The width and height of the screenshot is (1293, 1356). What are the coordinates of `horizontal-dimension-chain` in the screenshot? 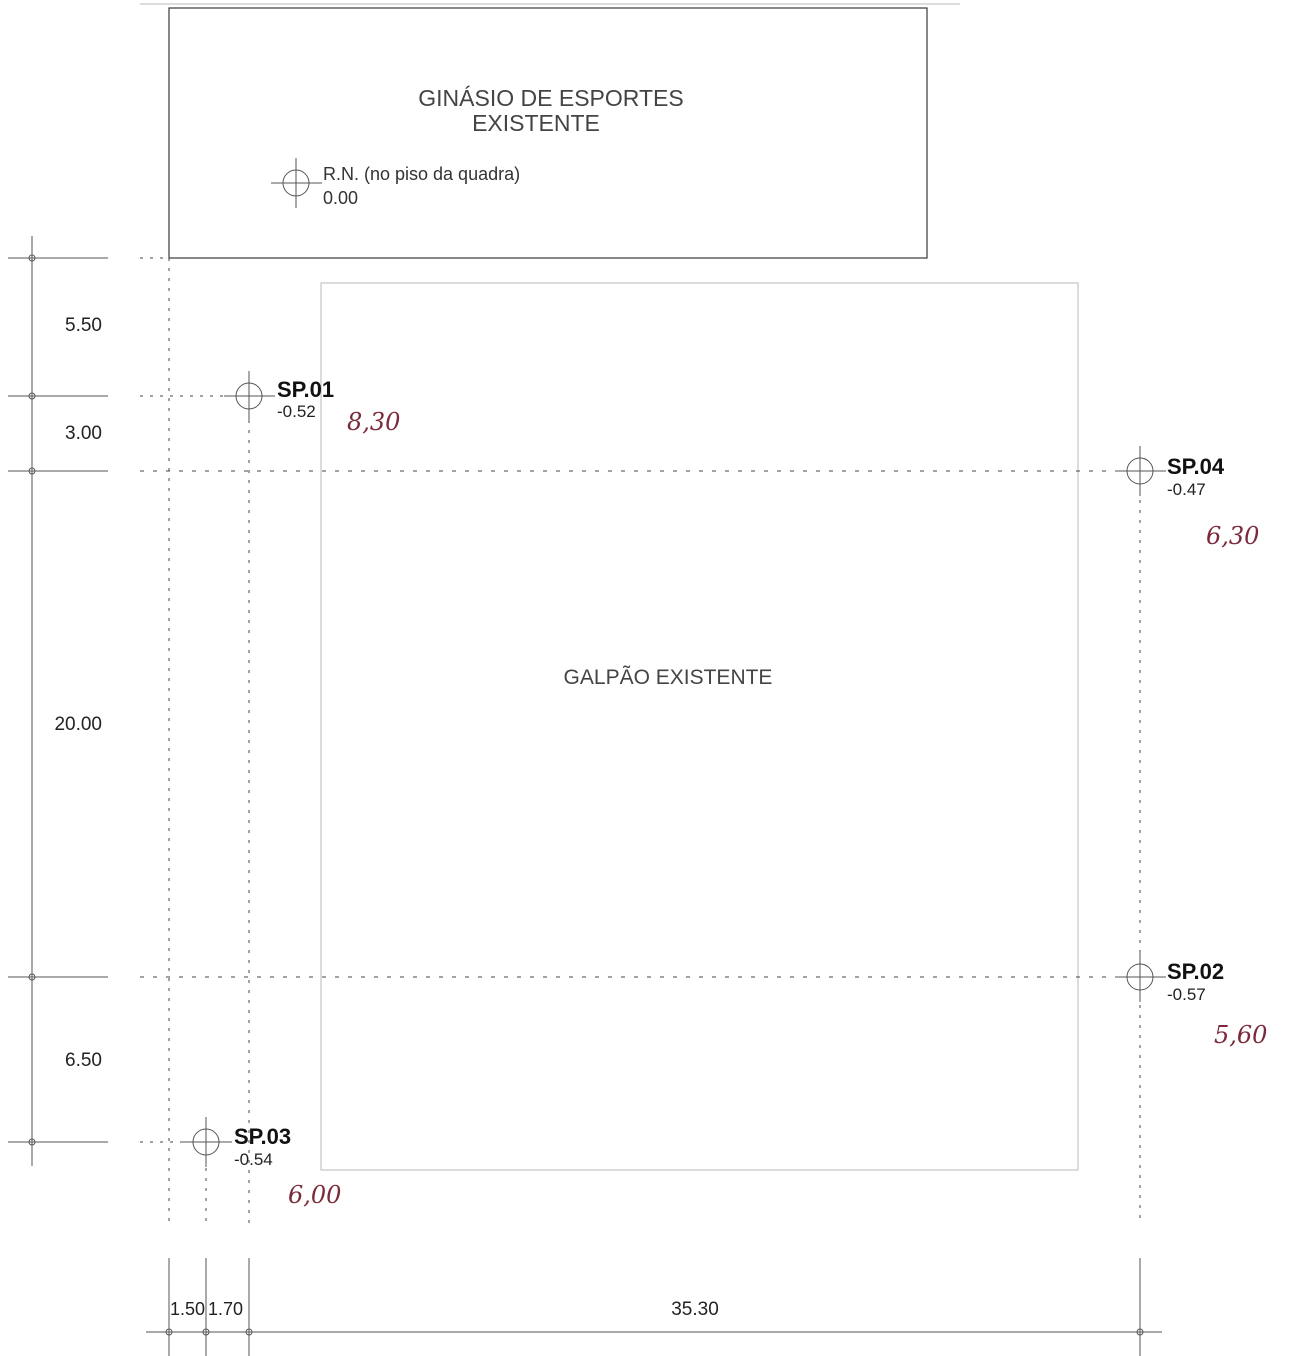 It's located at (654, 1307).